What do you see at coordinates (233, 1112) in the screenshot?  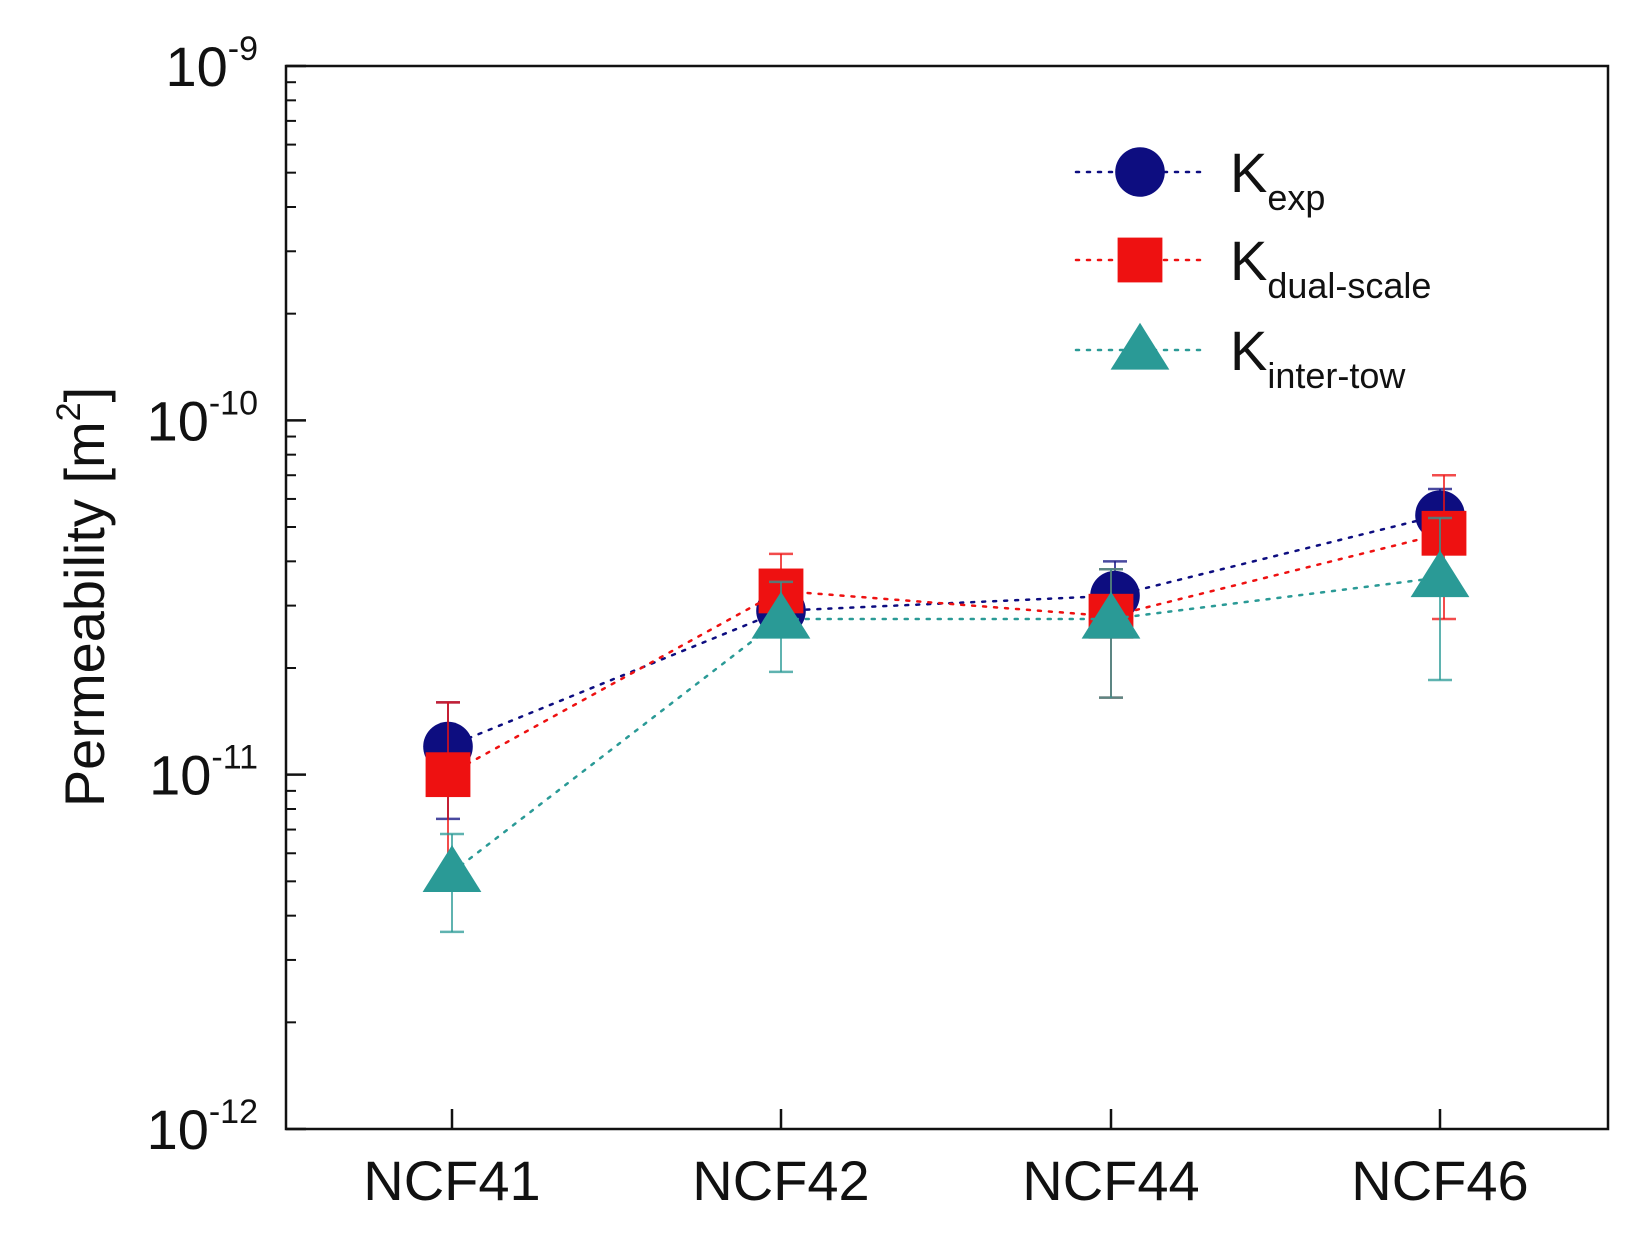 I see `y-tick-exp: -12` at bounding box center [233, 1112].